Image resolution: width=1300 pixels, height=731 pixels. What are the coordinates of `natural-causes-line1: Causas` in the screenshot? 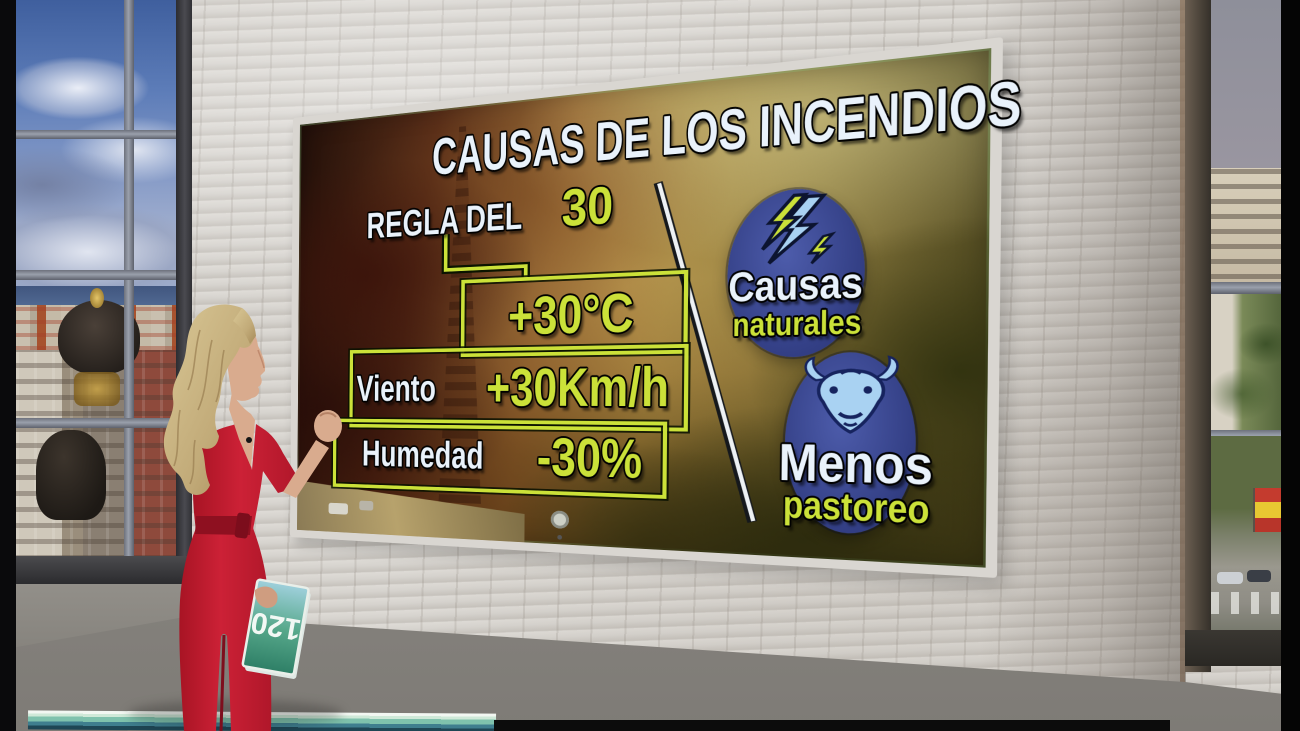 It's located at (797, 284).